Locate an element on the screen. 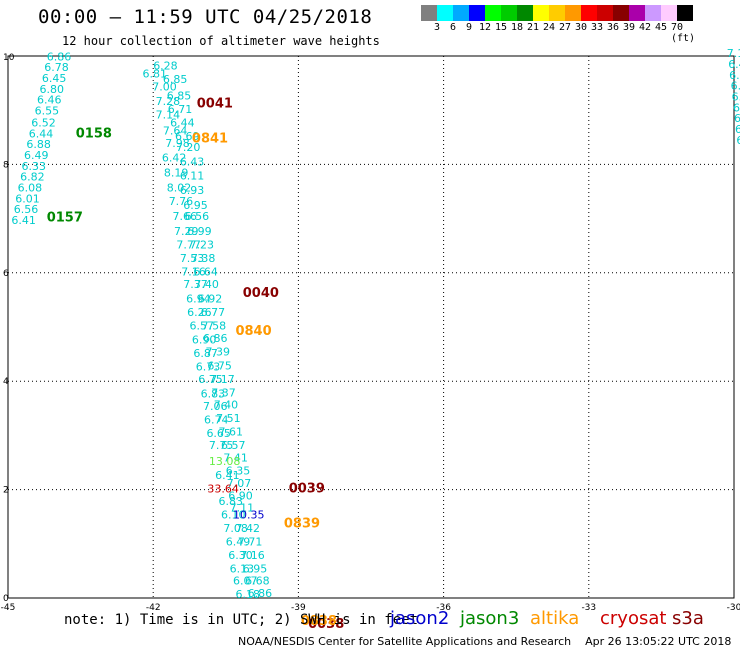 The width and height of the screenshot is (740, 650). wave-height-label: 6.43 is located at coordinates (192, 161).